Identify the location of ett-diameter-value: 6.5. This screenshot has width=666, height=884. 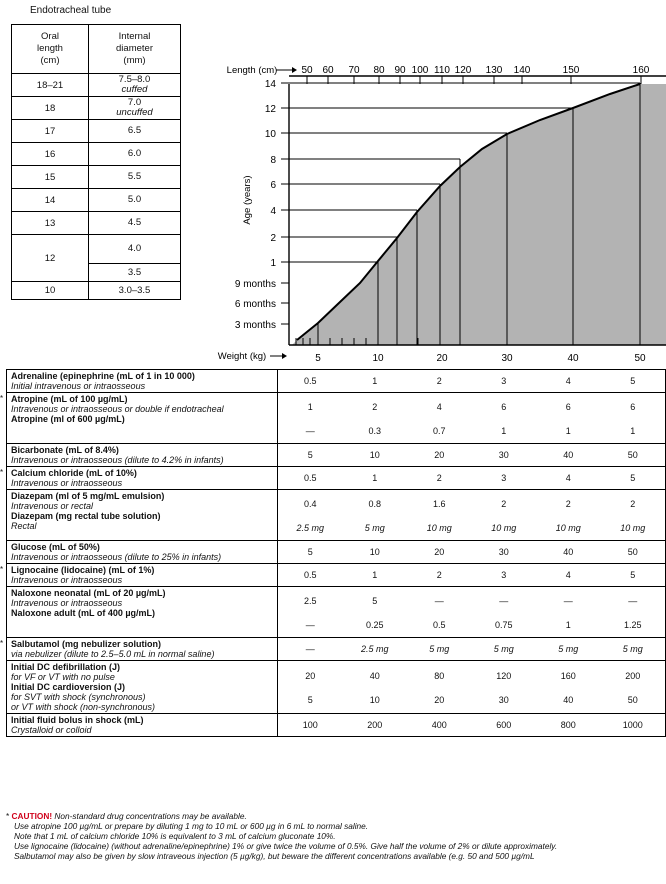
(134, 130).